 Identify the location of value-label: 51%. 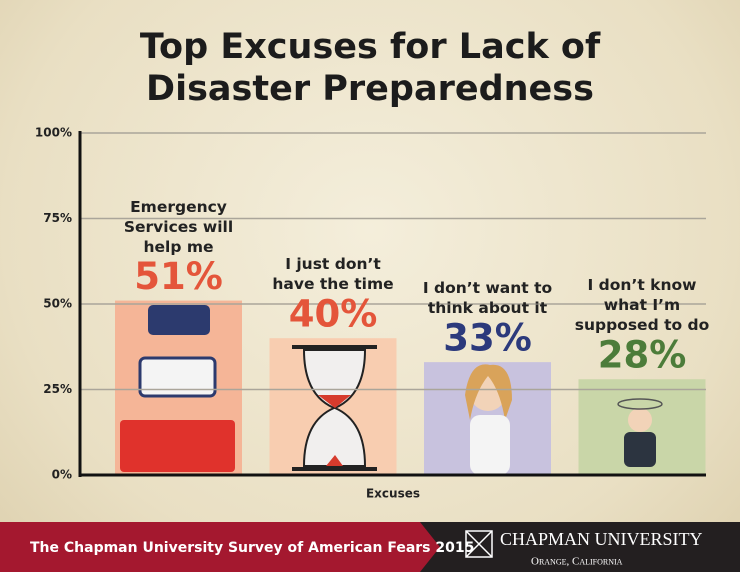
(178, 276).